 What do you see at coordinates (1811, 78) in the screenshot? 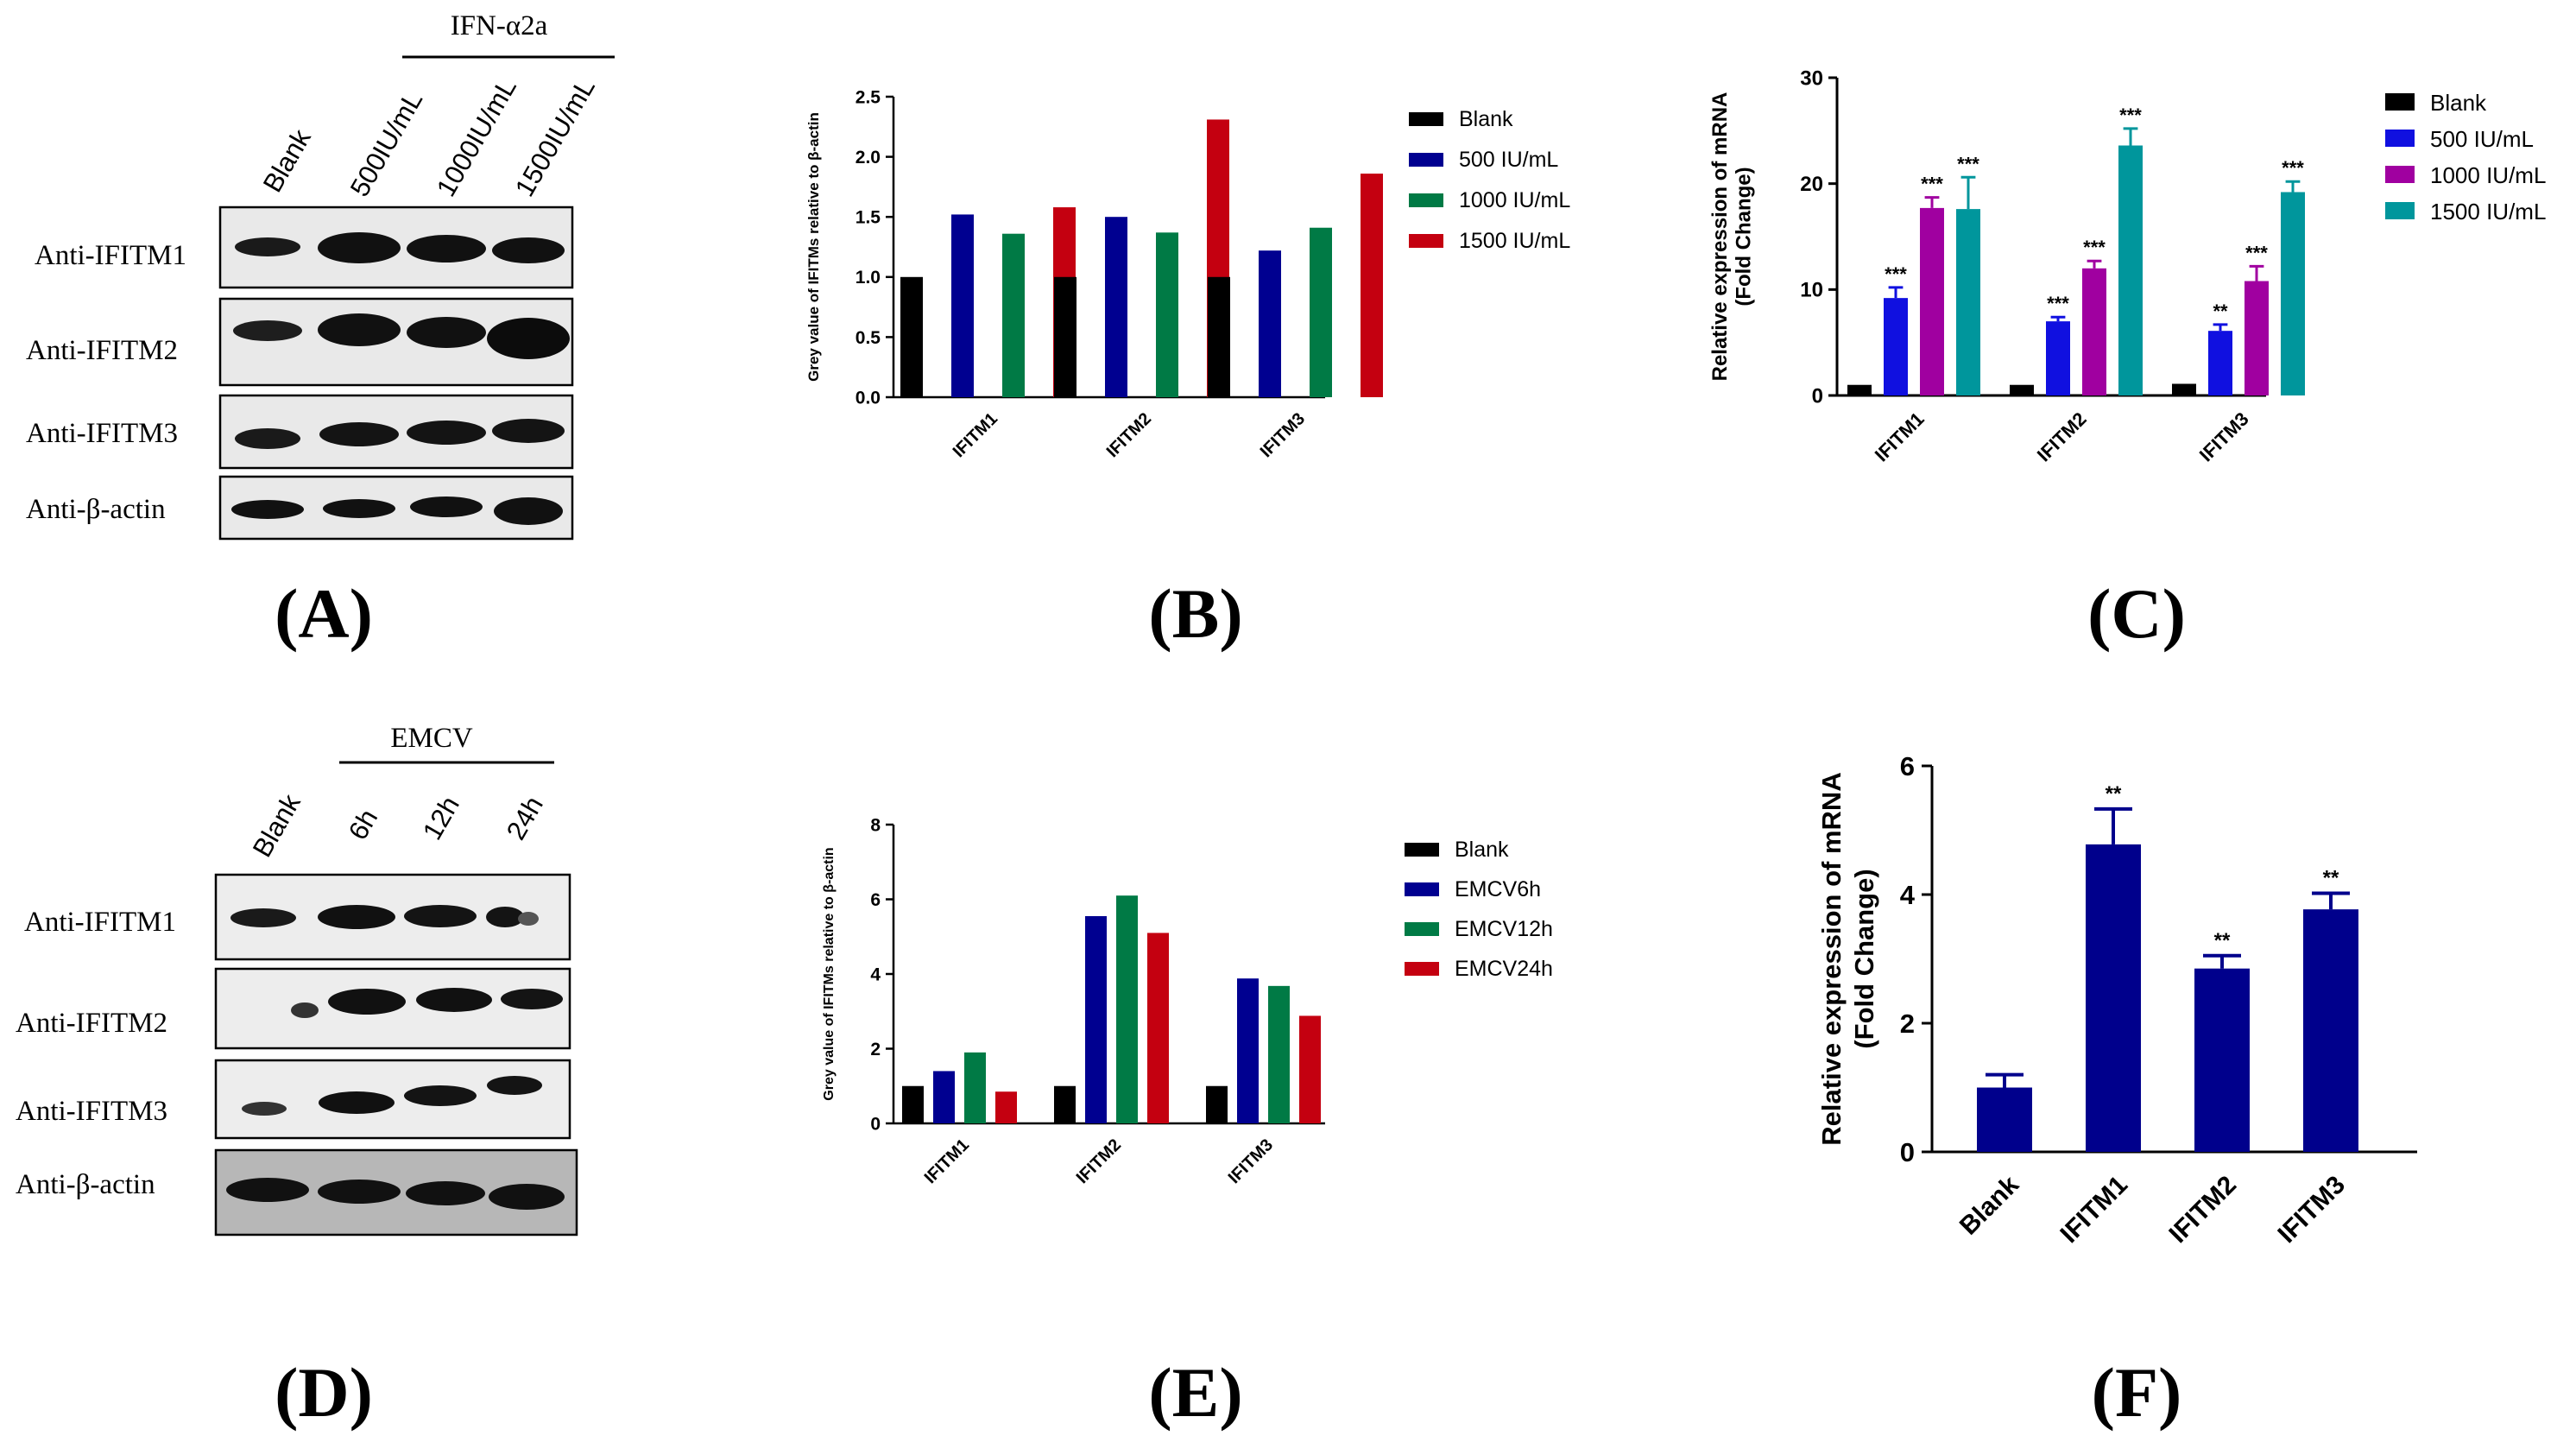
I see `y-tick-label: 30` at bounding box center [1811, 78].